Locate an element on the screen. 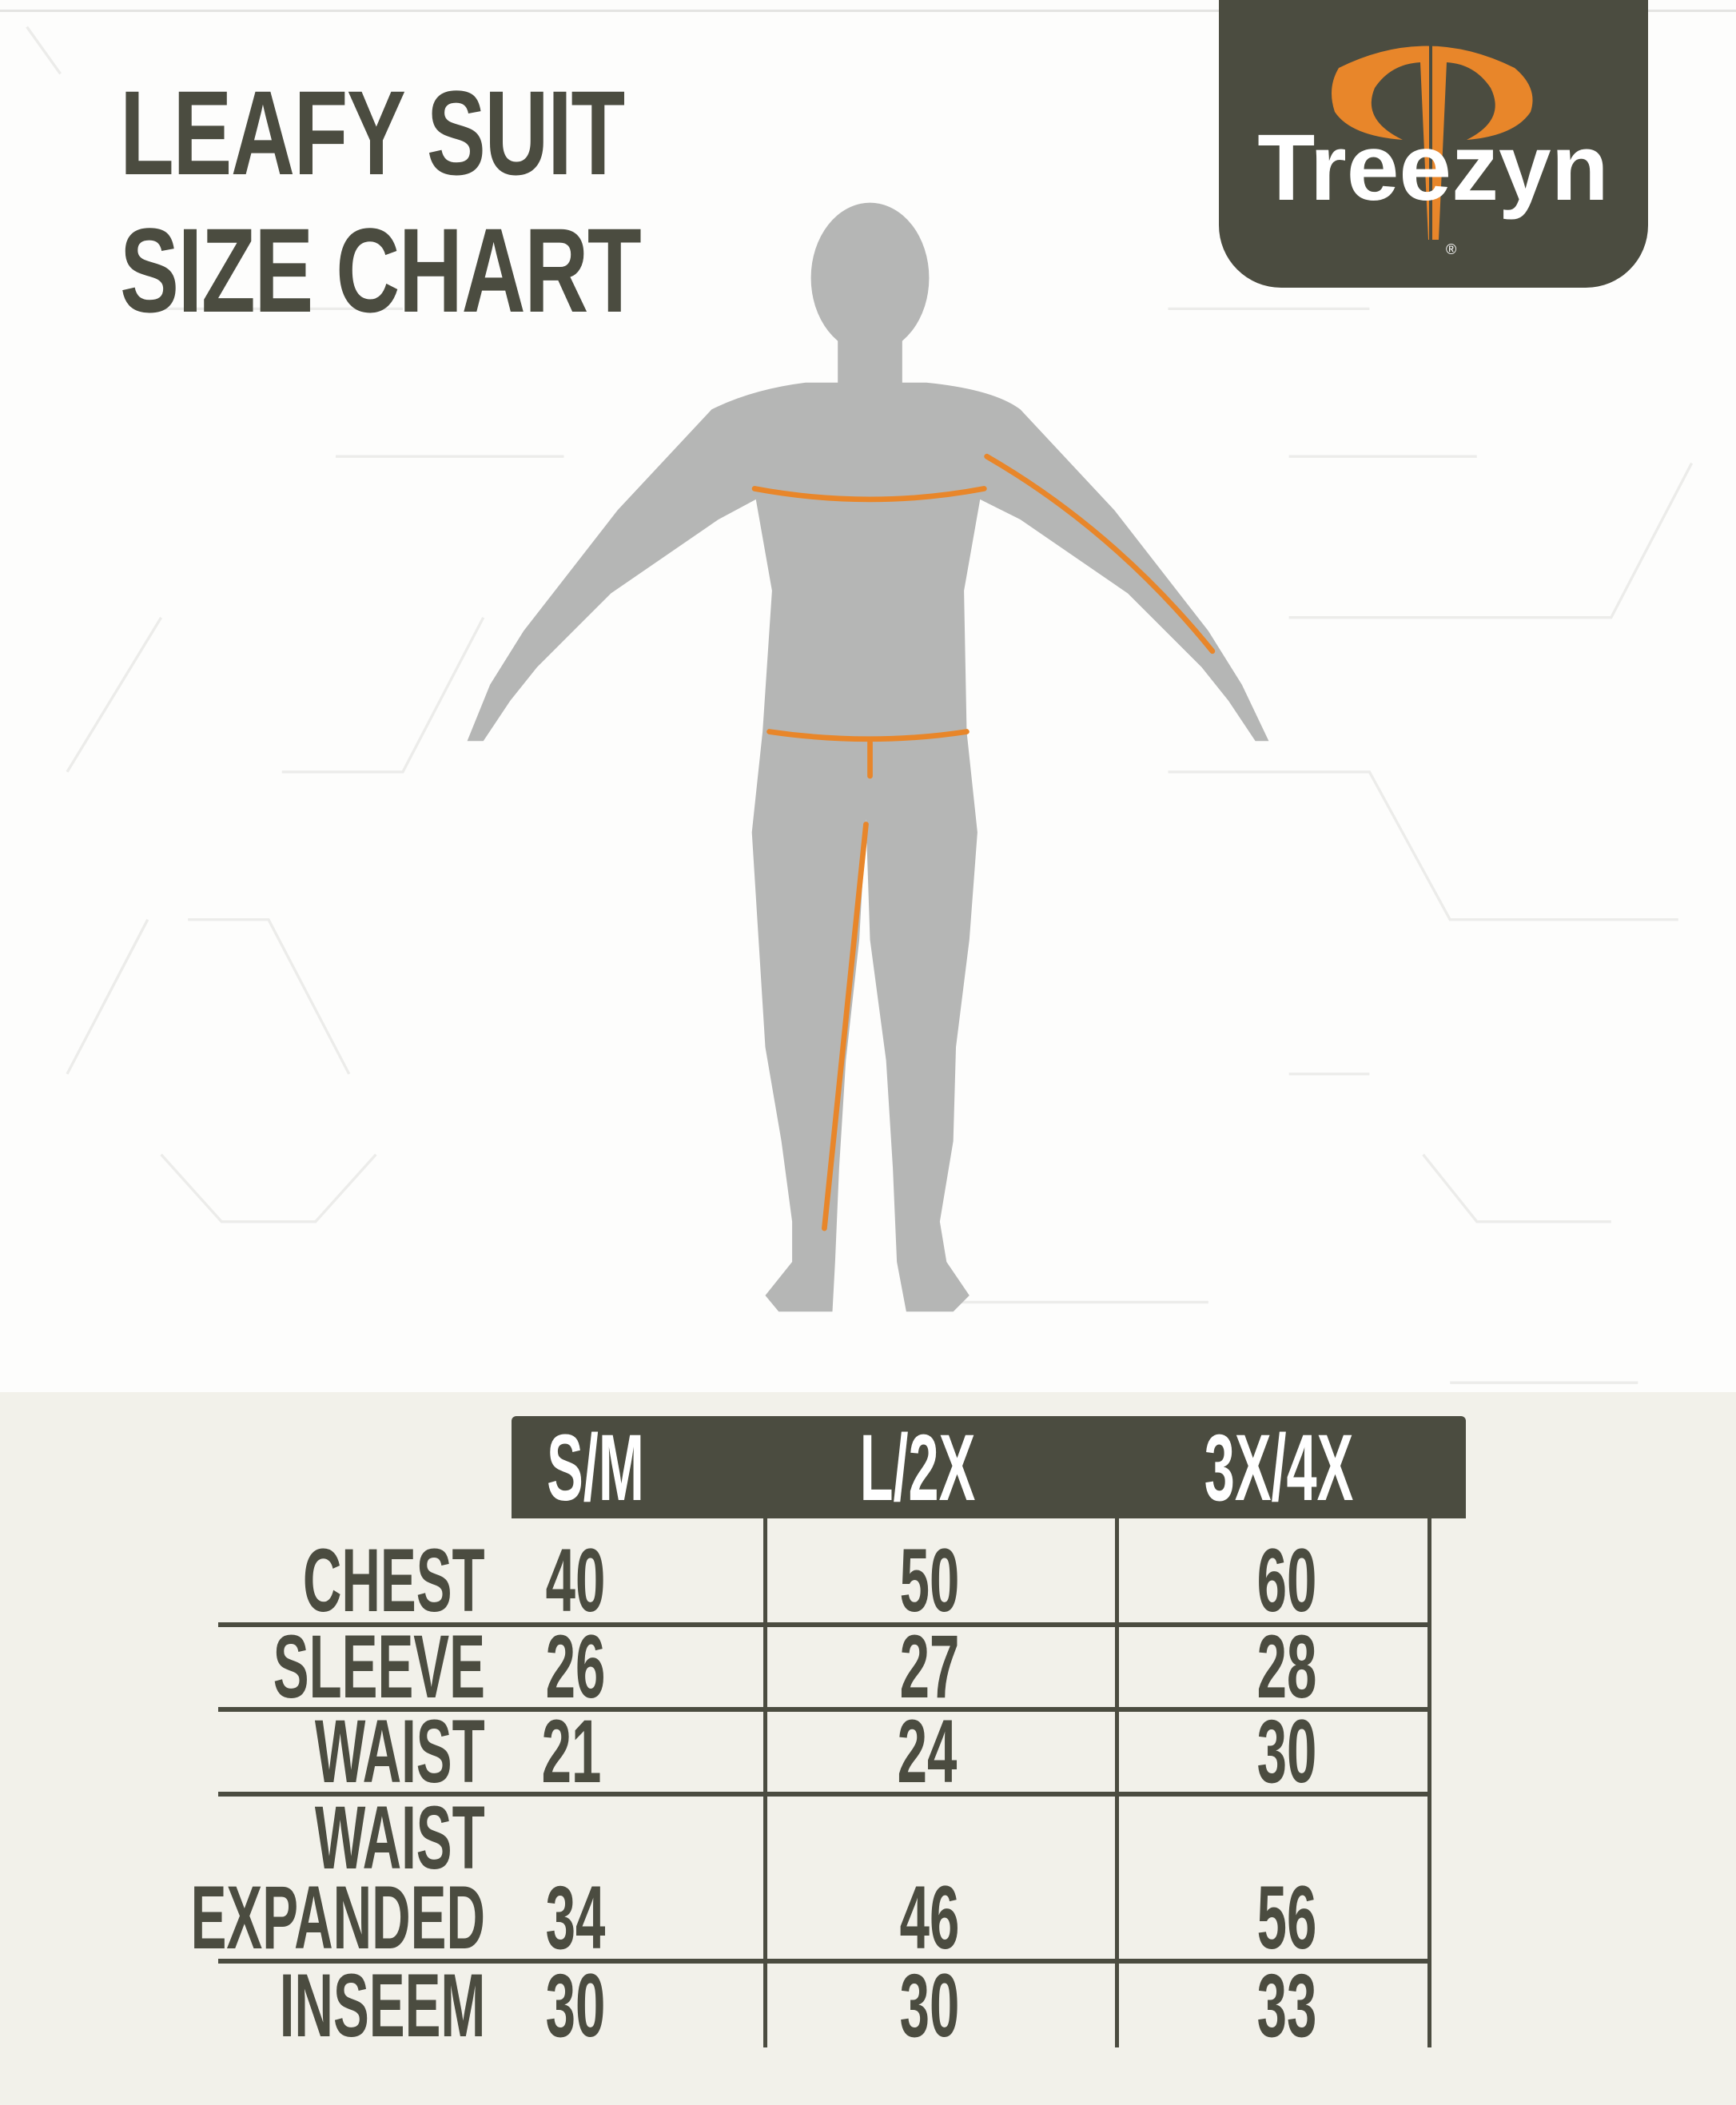 This screenshot has width=1736, height=2105. sleeve-measure-line is located at coordinates (1100, 554).